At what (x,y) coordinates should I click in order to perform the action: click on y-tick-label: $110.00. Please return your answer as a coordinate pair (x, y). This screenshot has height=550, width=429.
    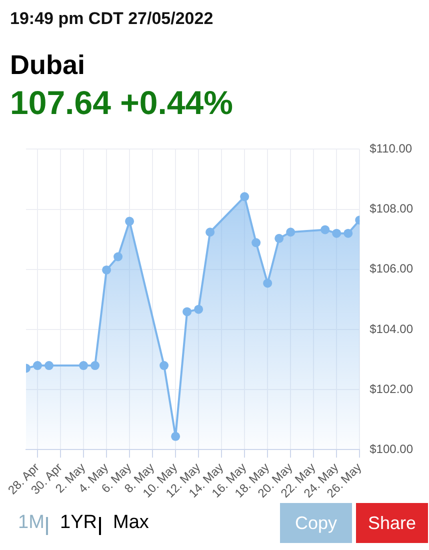
    Looking at the image, I should click on (391, 149).